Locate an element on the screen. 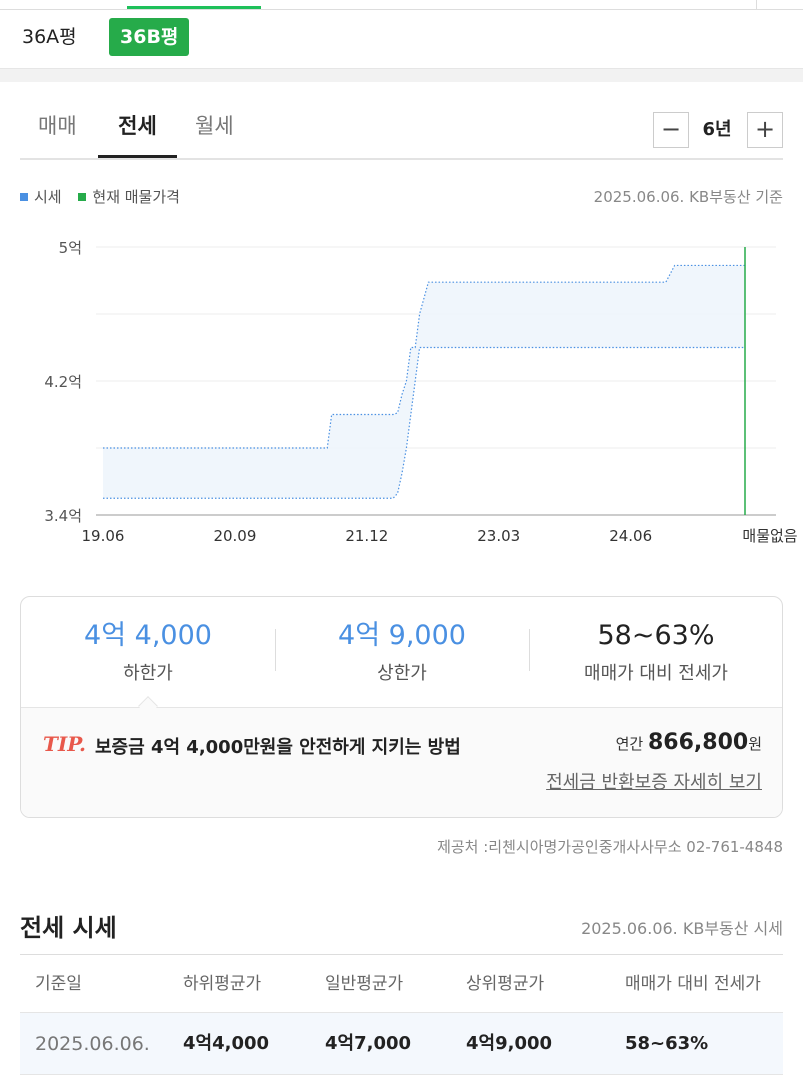  cell-upper-avg: 4억9,000 is located at coordinates (509, 1043).